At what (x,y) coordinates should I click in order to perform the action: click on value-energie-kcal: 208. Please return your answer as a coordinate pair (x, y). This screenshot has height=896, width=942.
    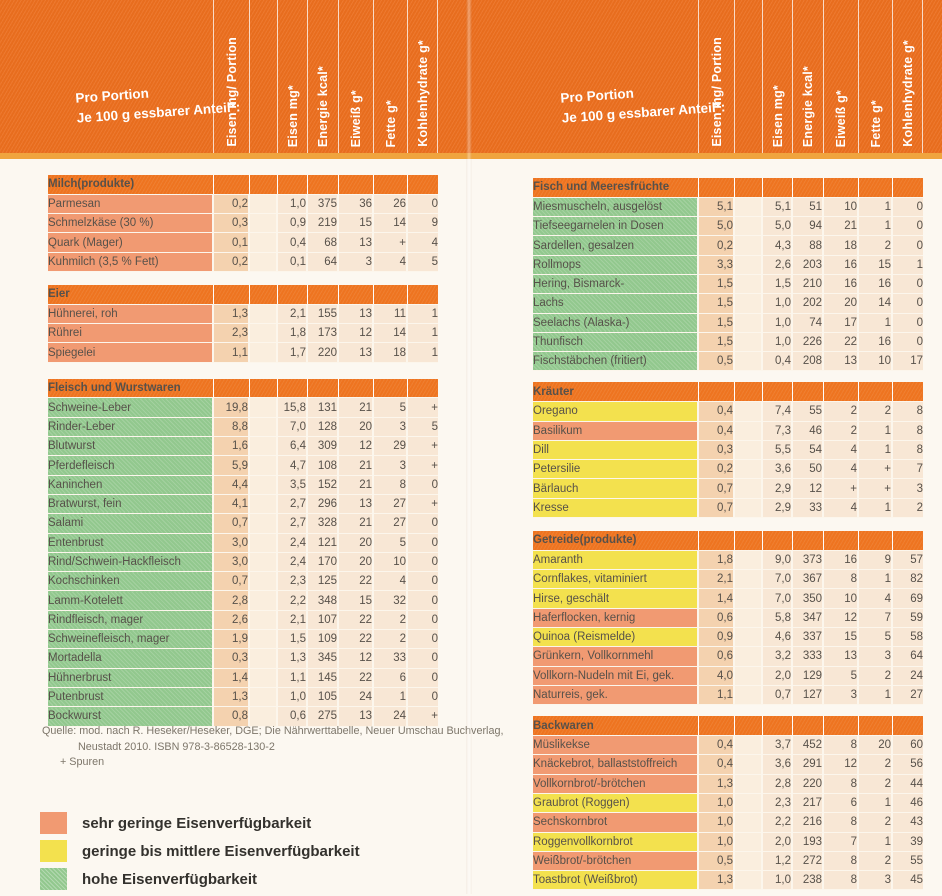
    Looking at the image, I should click on (807, 361).